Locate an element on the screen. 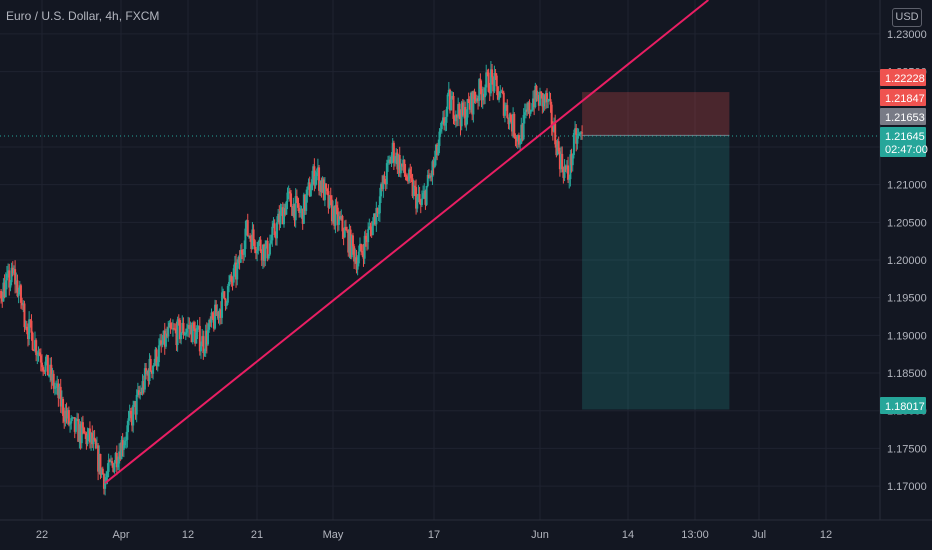 This screenshot has height=550, width=932. take-profit-zone is located at coordinates (656, 272).